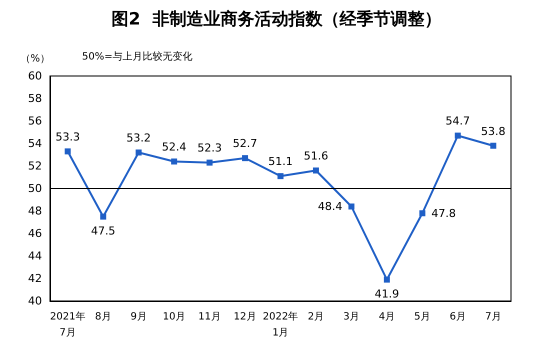 This screenshot has height=343, width=553. I want to click on x-tick-label: 6月, so click(458, 317).